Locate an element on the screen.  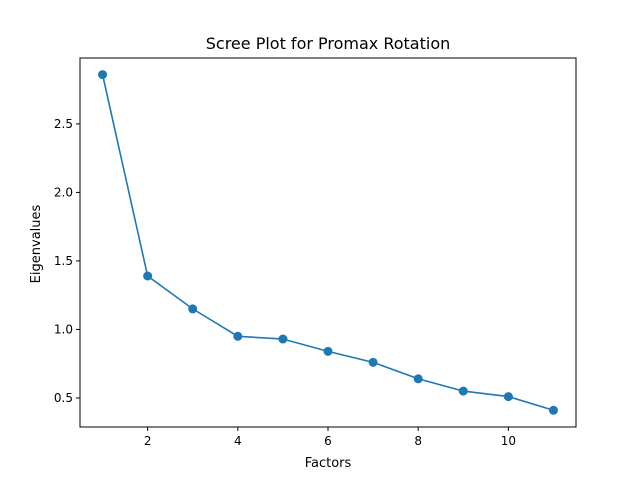
y-axis-ticks: 0.5 1.0 1.5 2.0 2.5 is located at coordinates (67, 261).